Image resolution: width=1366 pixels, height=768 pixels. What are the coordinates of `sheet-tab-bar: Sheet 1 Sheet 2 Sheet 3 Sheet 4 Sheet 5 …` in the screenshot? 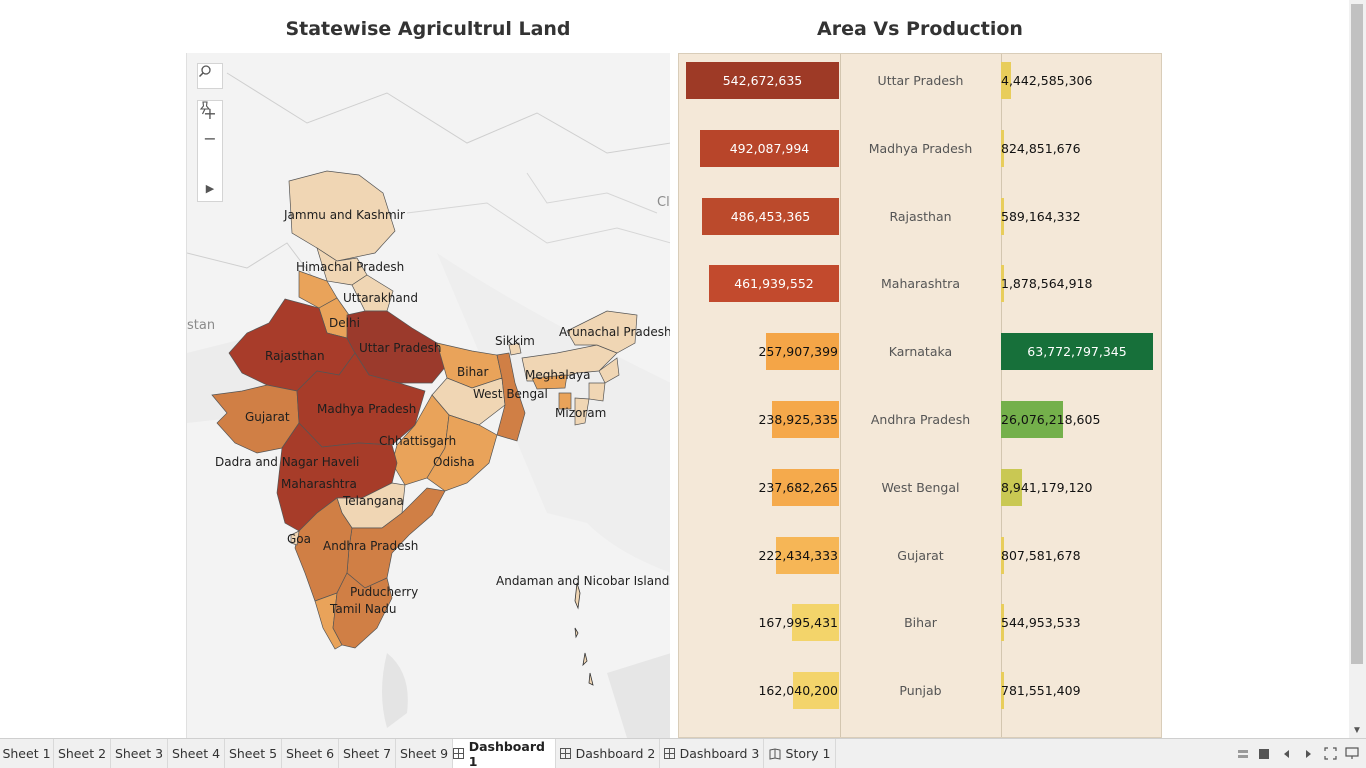 It's located at (683, 753).